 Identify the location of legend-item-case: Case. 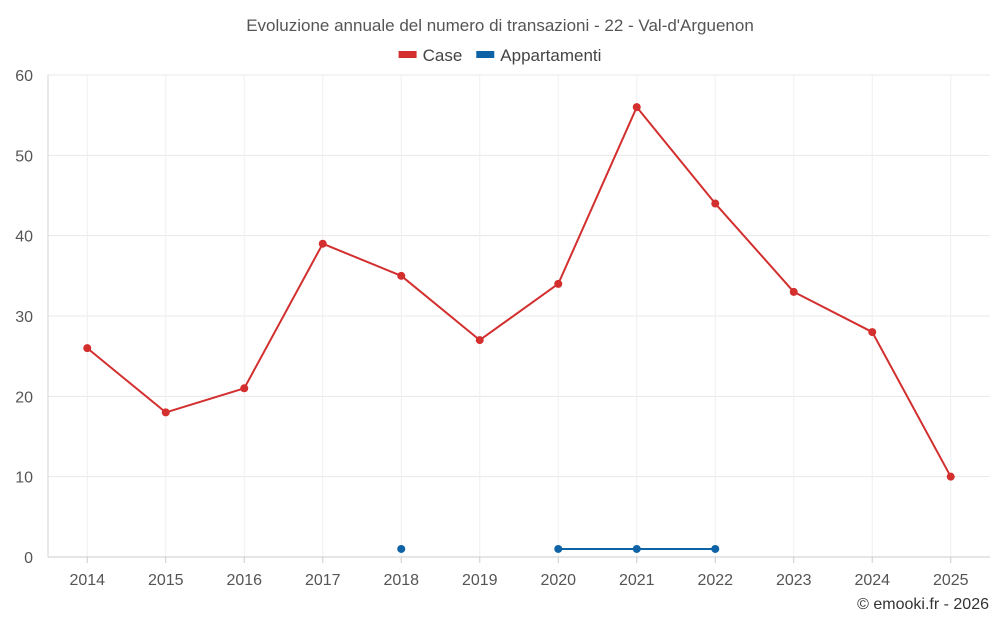
(430, 55).